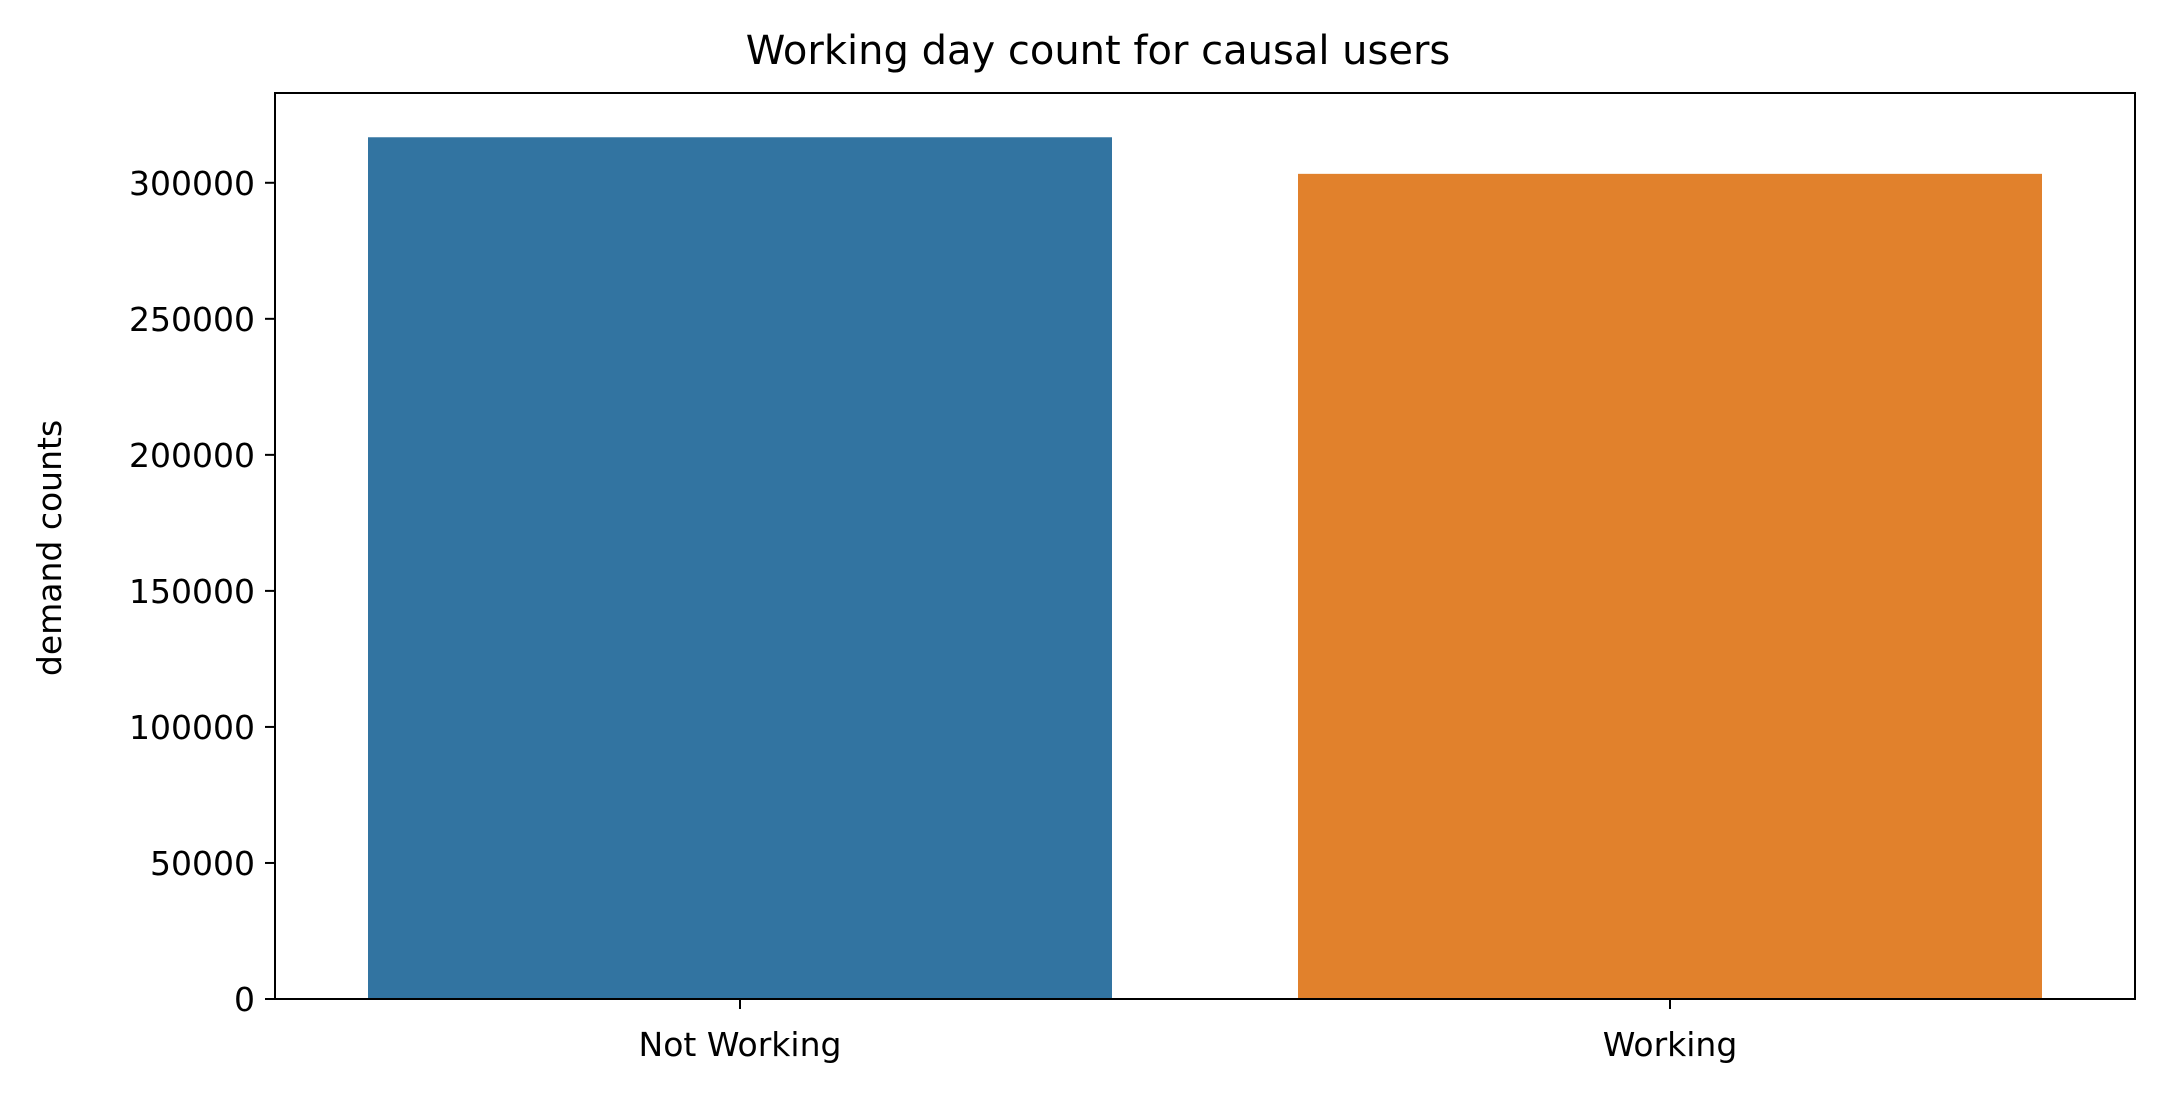  What do you see at coordinates (192, 183) in the screenshot?
I see `y-tick-label: 300000` at bounding box center [192, 183].